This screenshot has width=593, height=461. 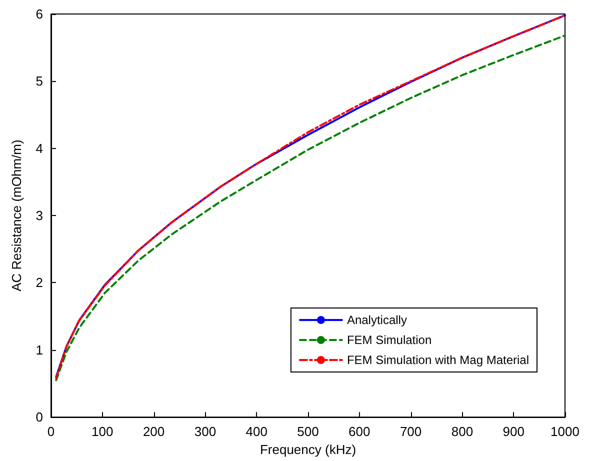 I want to click on x-tick-label: 600, so click(x=359, y=432).